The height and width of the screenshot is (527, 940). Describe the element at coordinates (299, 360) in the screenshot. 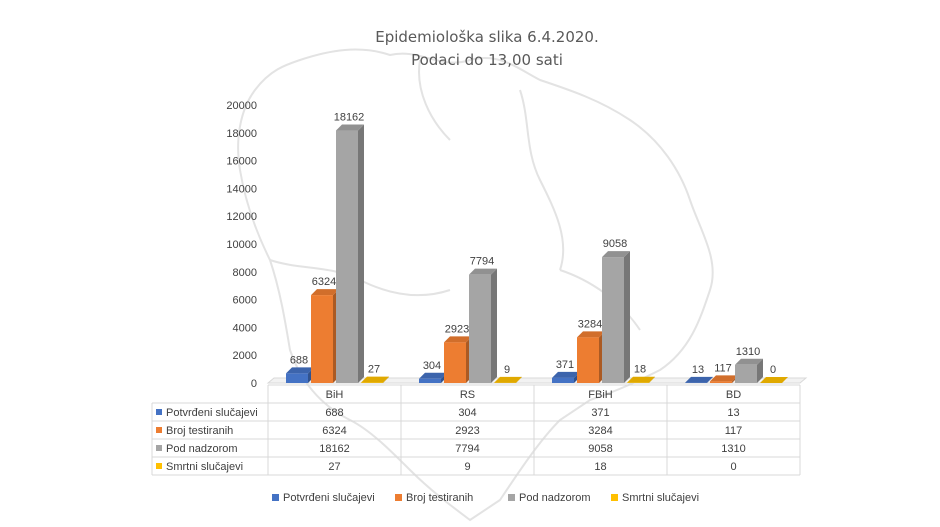

I see `bar-data-label: 688` at that location.